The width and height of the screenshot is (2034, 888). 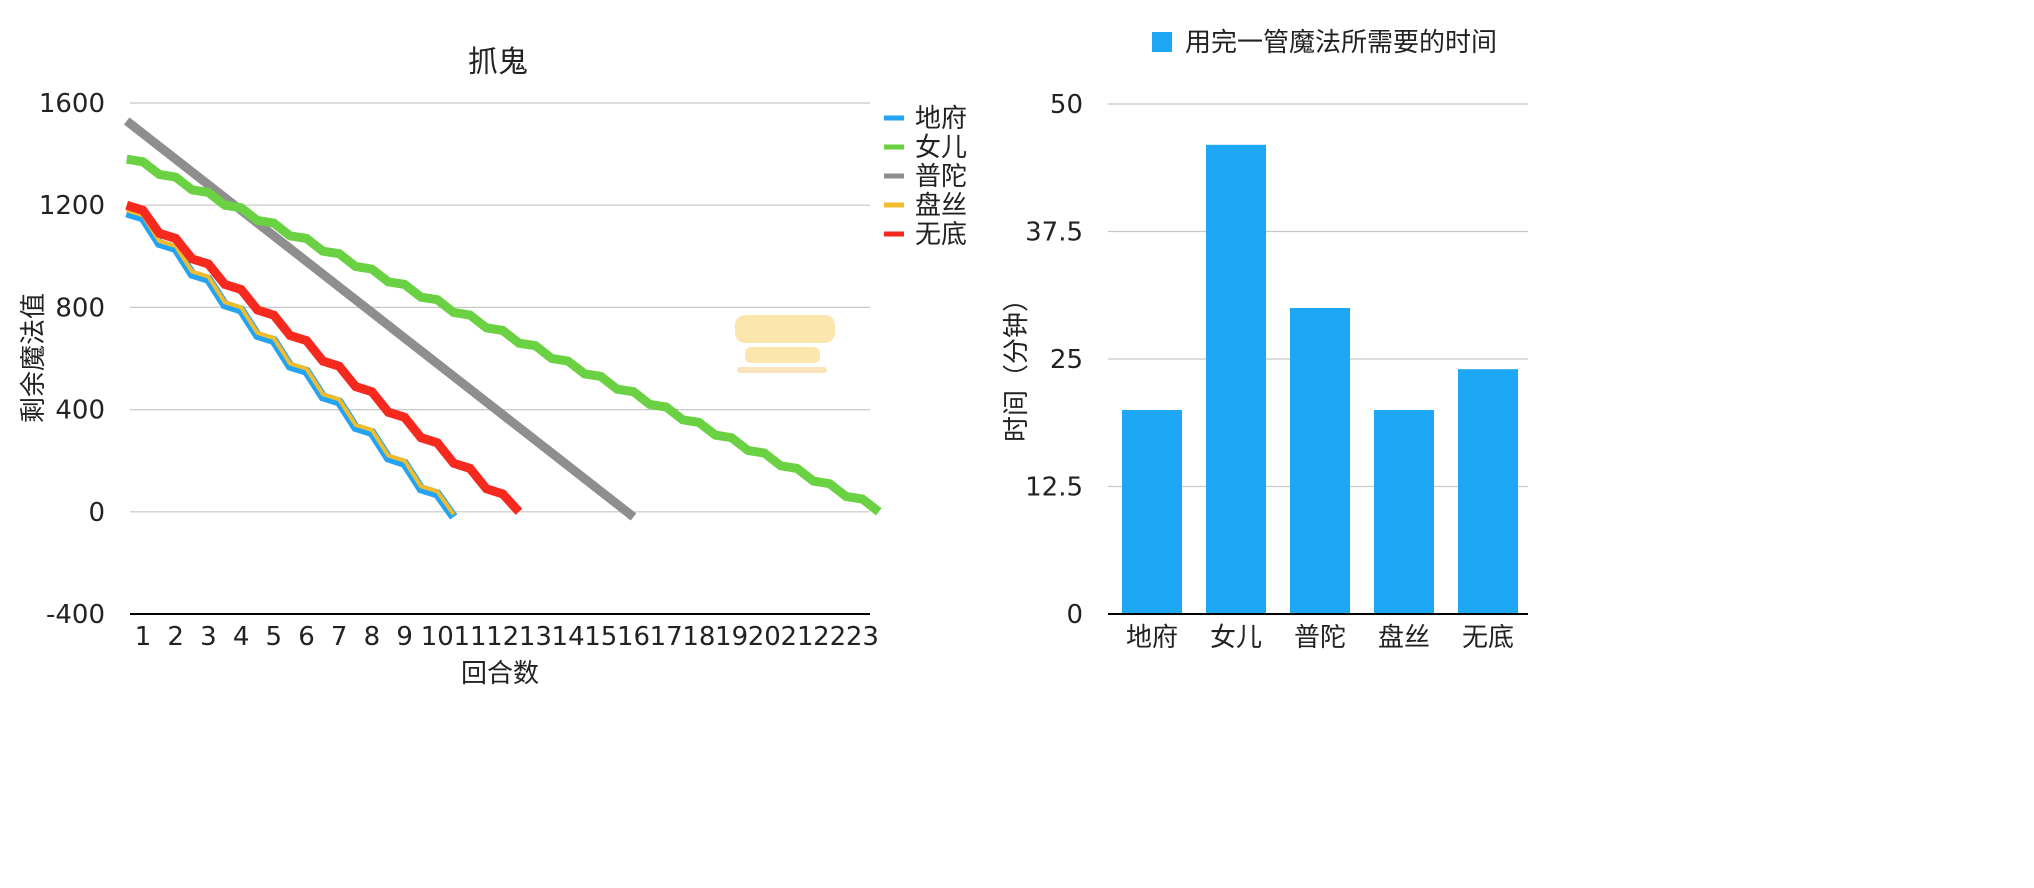 What do you see at coordinates (862, 637) in the screenshot?
I see `x-tick-label: 23` at bounding box center [862, 637].